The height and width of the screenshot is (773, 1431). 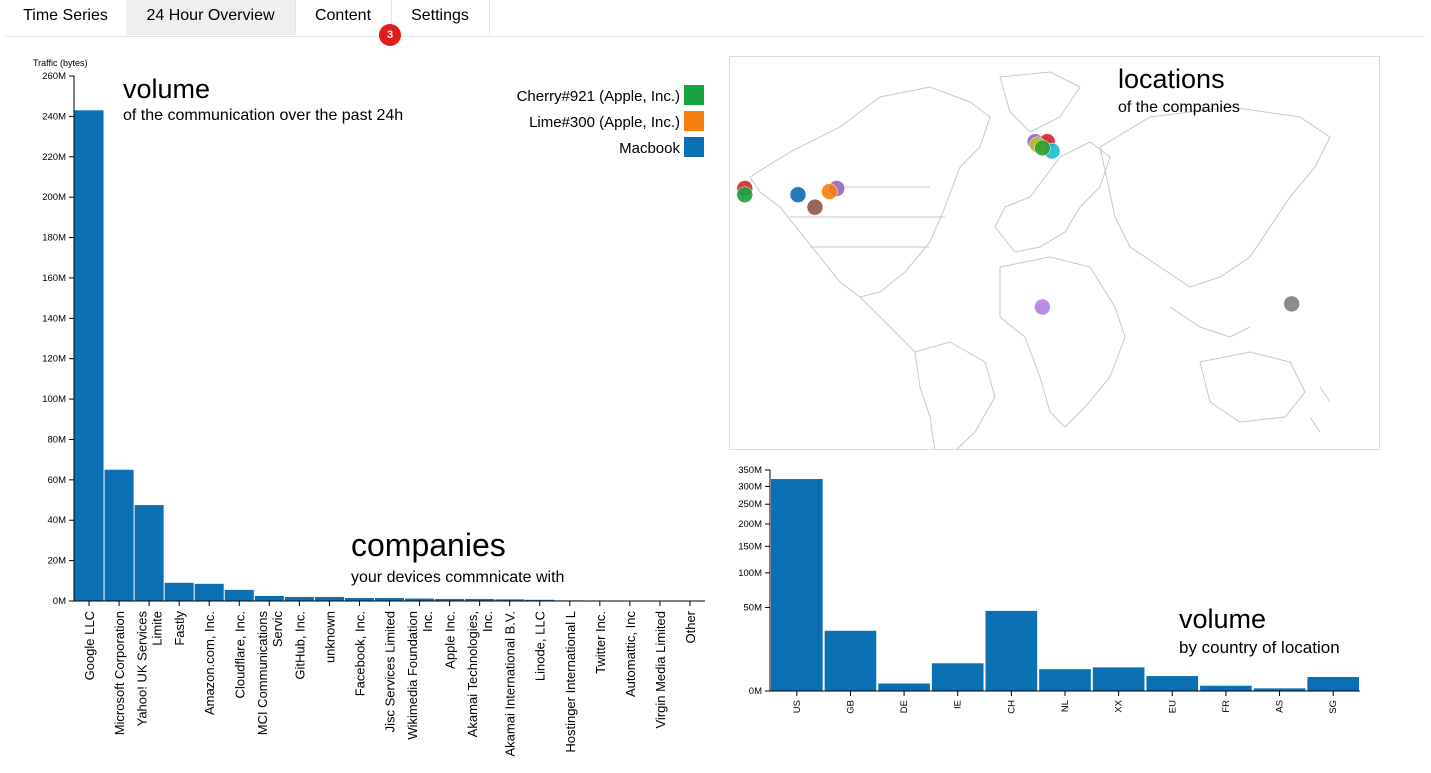 I want to click on x-tick-label: Google LLC, so click(x=89, y=645).